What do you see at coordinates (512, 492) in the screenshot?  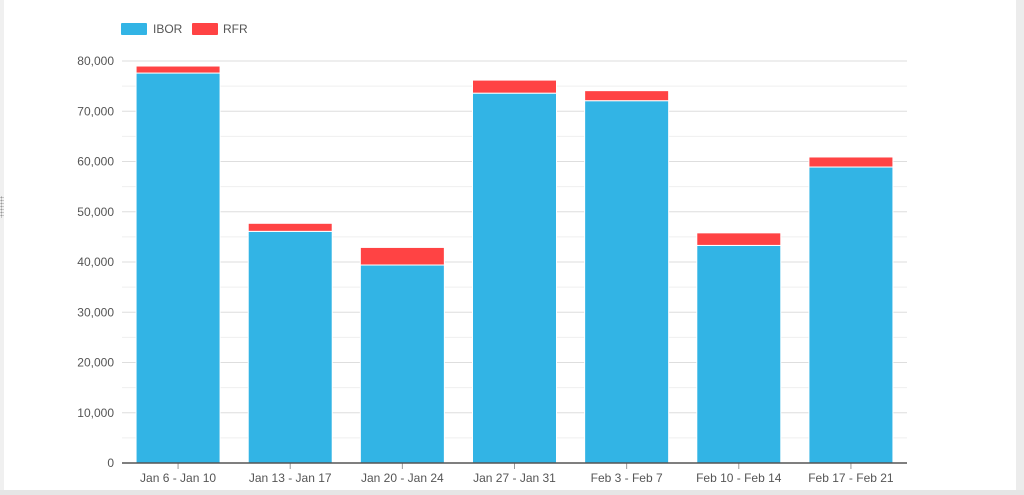 I see `window-bottom-edge` at bounding box center [512, 492].